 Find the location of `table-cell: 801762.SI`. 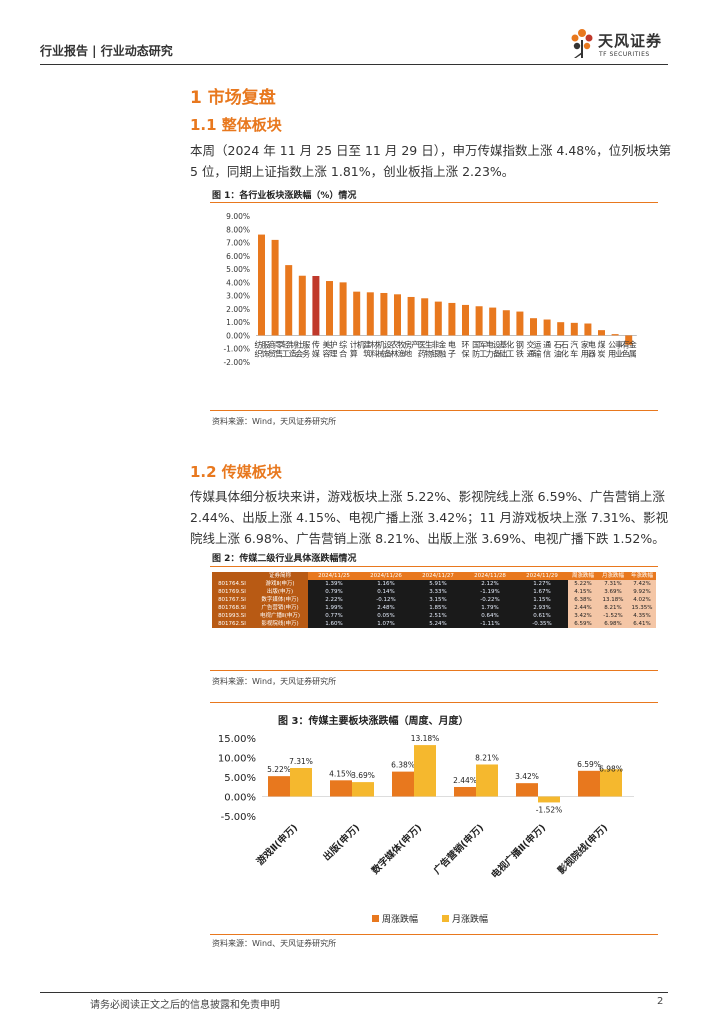

table-cell: 801762.SI is located at coordinates (232, 624).